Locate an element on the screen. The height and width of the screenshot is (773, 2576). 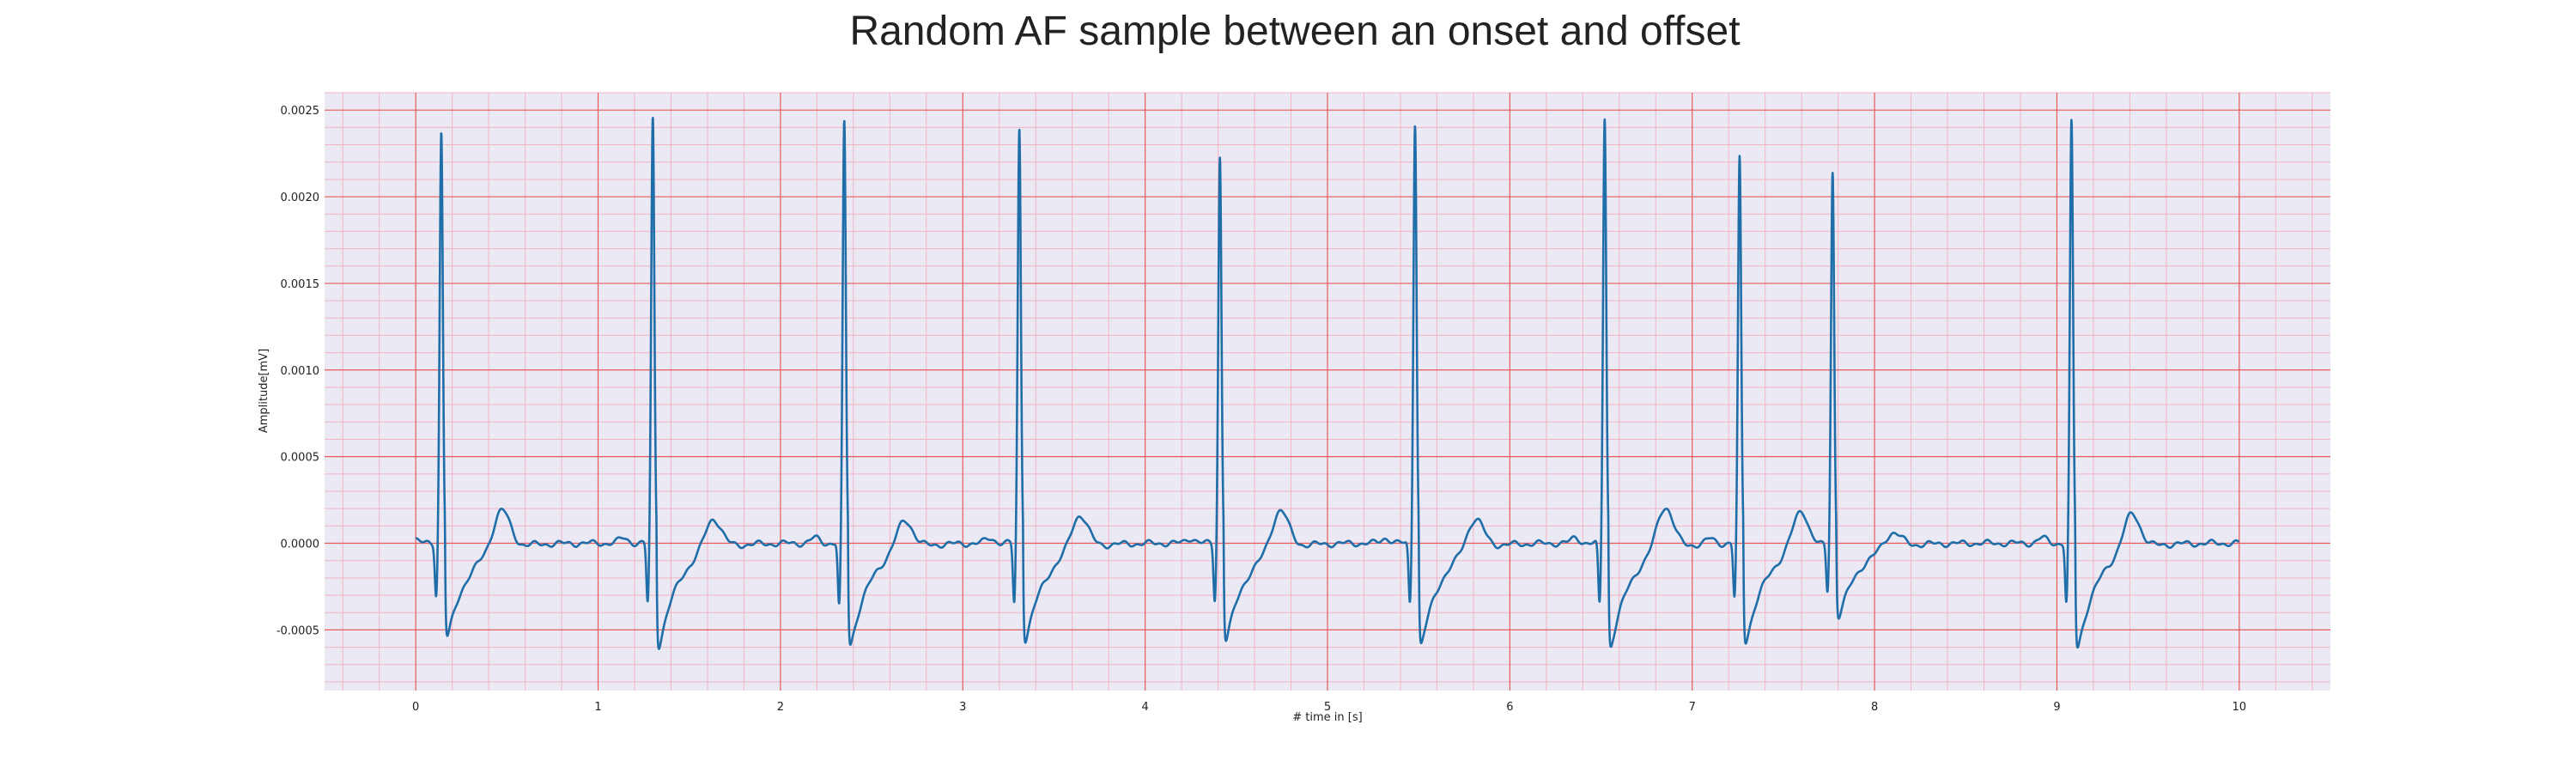
x-tick-label: 3 is located at coordinates (962, 707).